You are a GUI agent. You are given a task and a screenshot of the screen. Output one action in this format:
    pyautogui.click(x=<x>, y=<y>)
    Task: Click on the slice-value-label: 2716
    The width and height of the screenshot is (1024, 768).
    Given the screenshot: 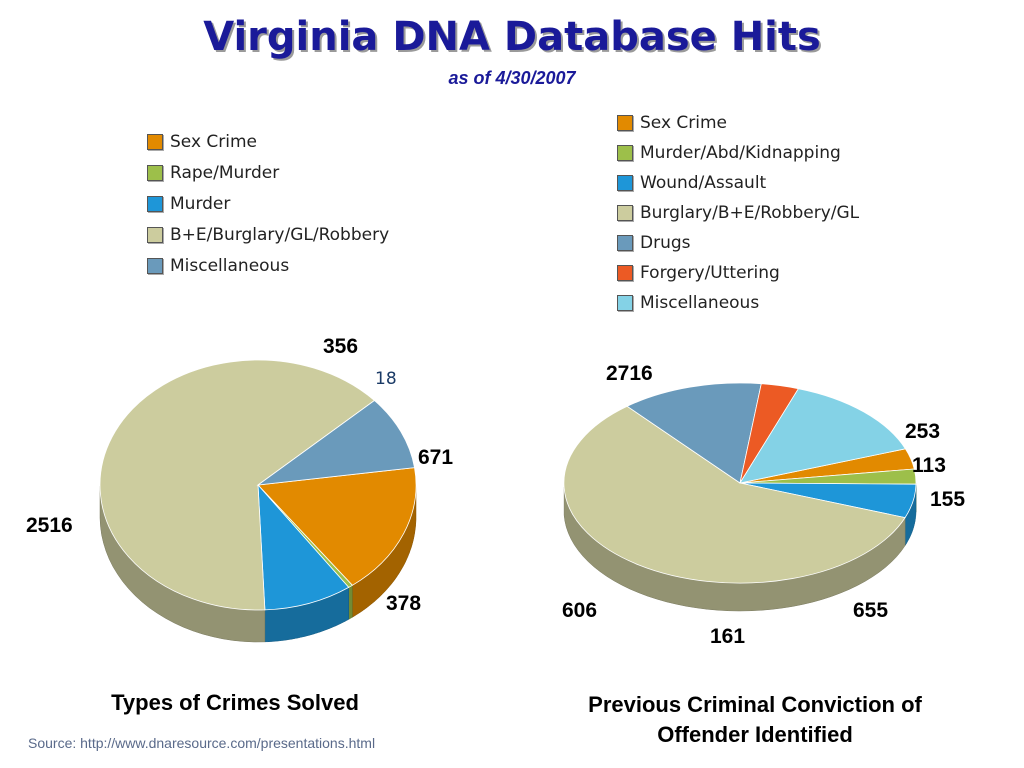 What is the action you would take?
    pyautogui.click(x=629, y=373)
    